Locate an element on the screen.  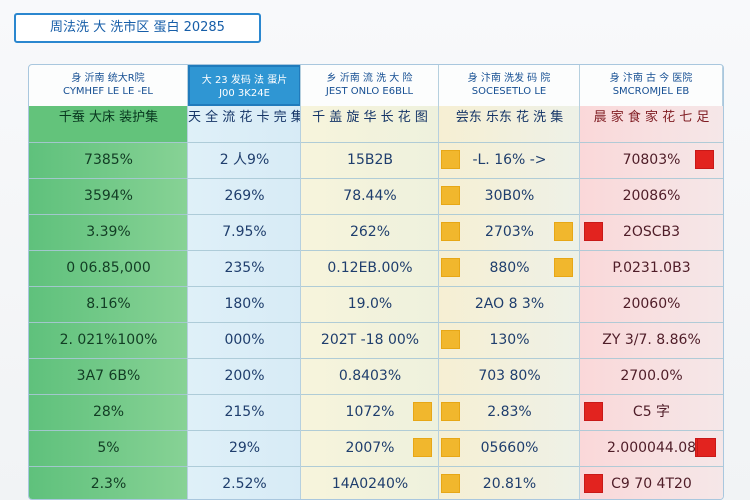
table-cell: 202T -18 00% is located at coordinates (370, 340).